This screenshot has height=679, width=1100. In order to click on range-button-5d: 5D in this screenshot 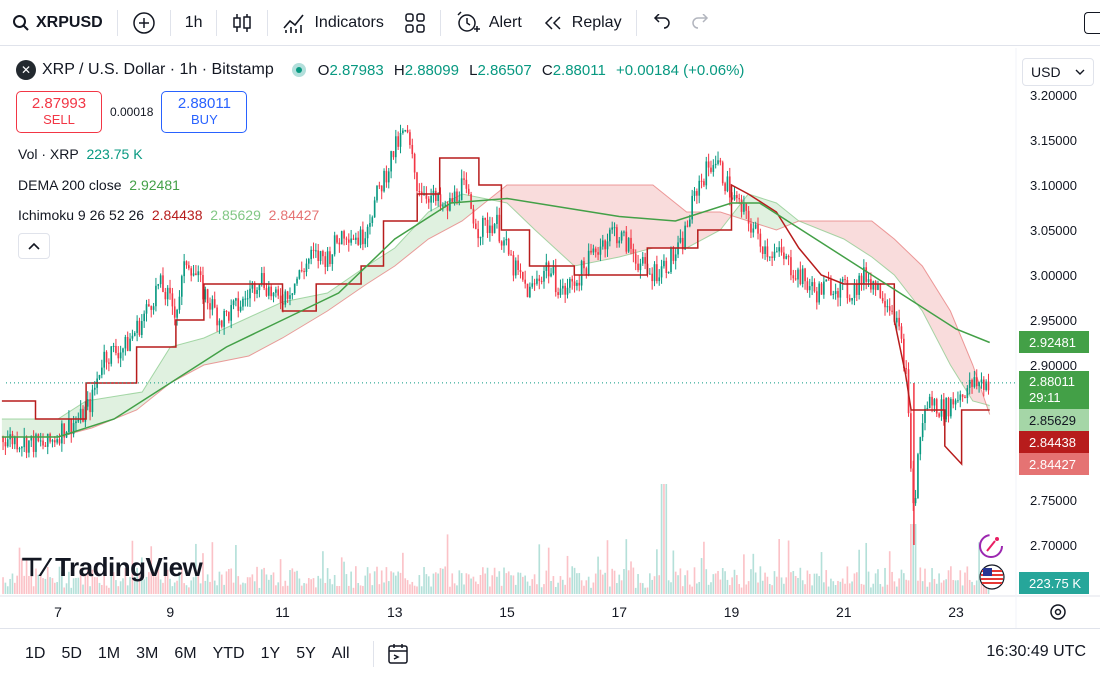, I will do `click(71, 653)`.